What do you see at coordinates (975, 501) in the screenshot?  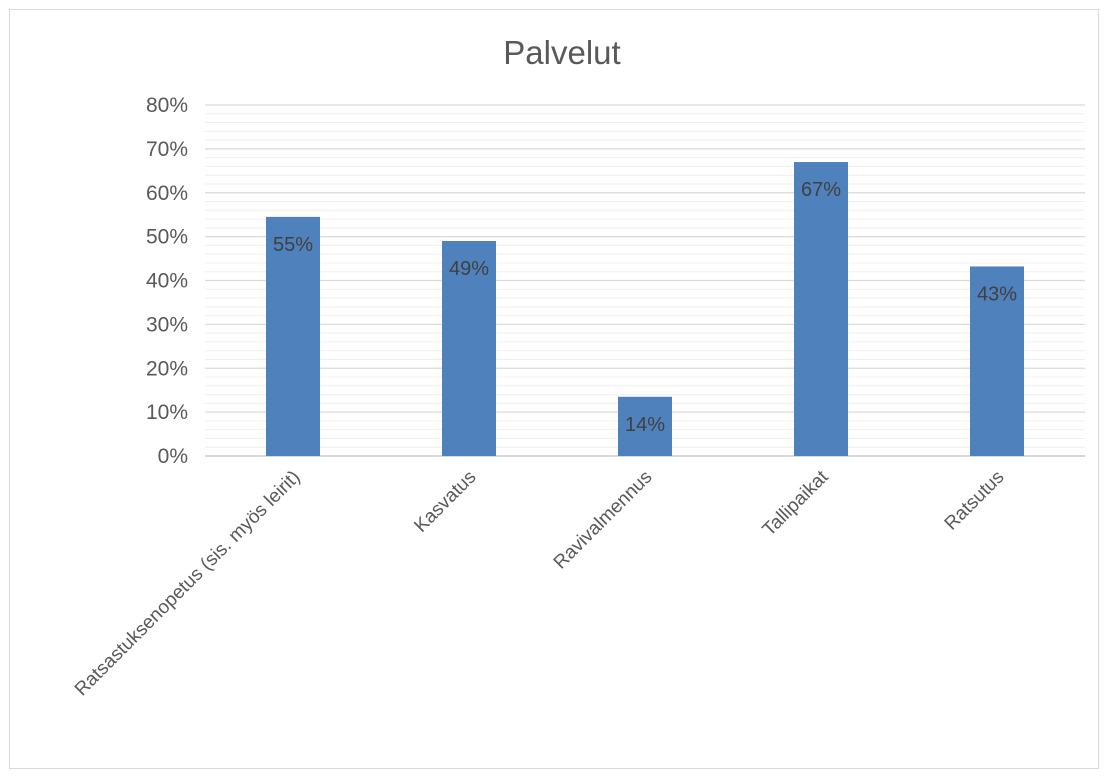 I see `x-category-label: Ratsutus` at bounding box center [975, 501].